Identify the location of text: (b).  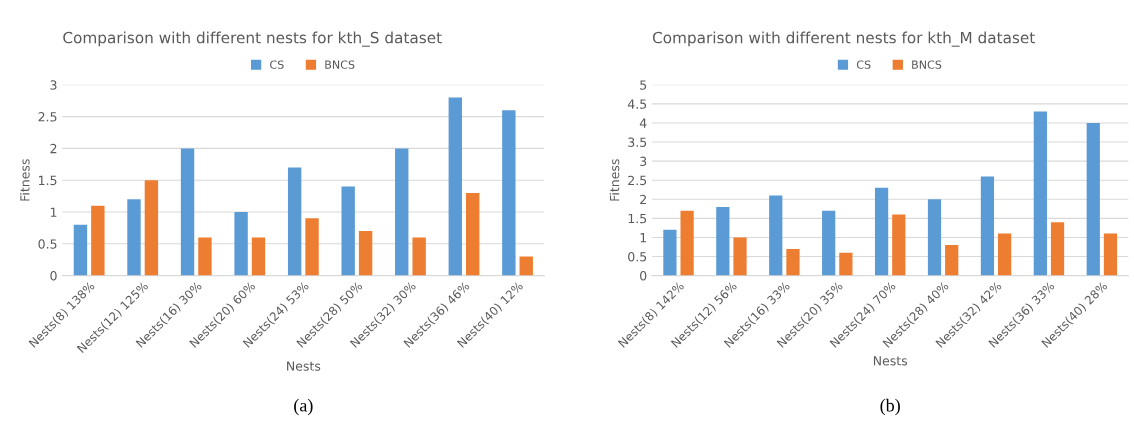
(890, 407).